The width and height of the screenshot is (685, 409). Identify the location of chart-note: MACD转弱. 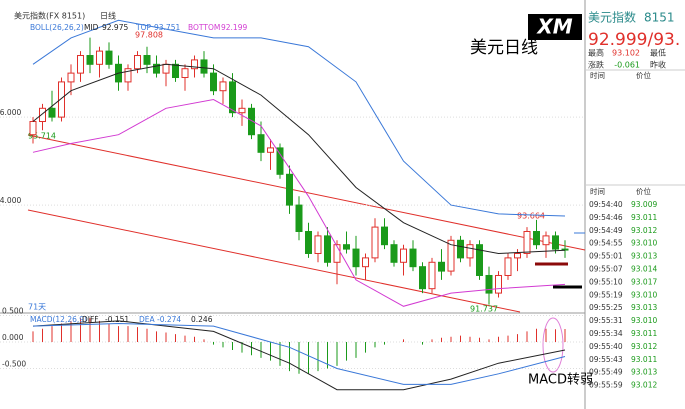
(560, 380).